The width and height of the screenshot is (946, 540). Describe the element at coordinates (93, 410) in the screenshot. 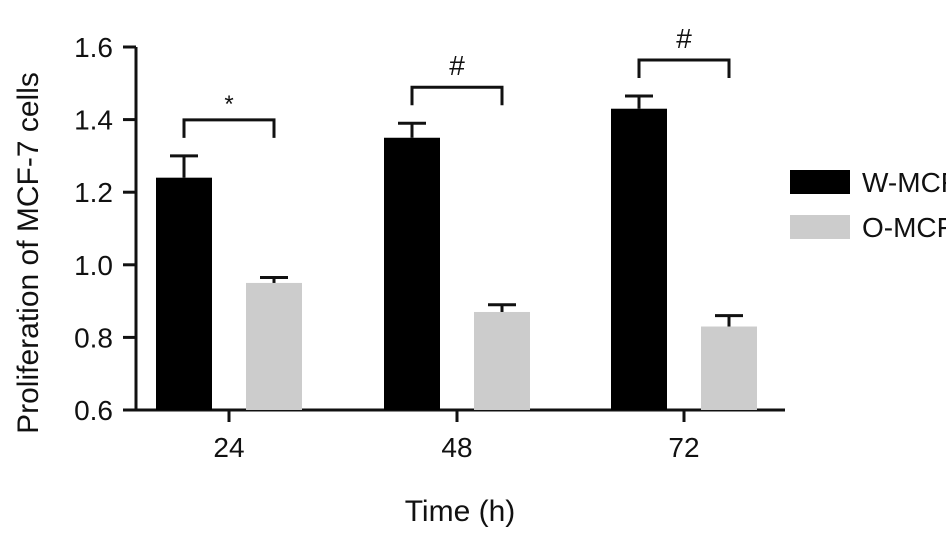

I see `y-axis-tick-label: 0.6` at that location.